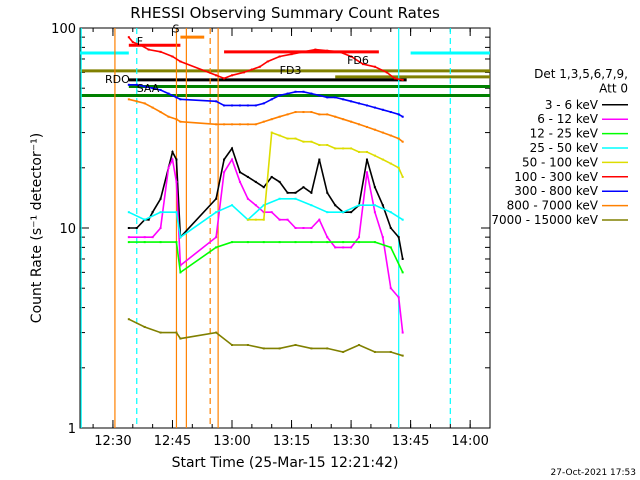  I want to click on flag-label: RDO, so click(117, 79).